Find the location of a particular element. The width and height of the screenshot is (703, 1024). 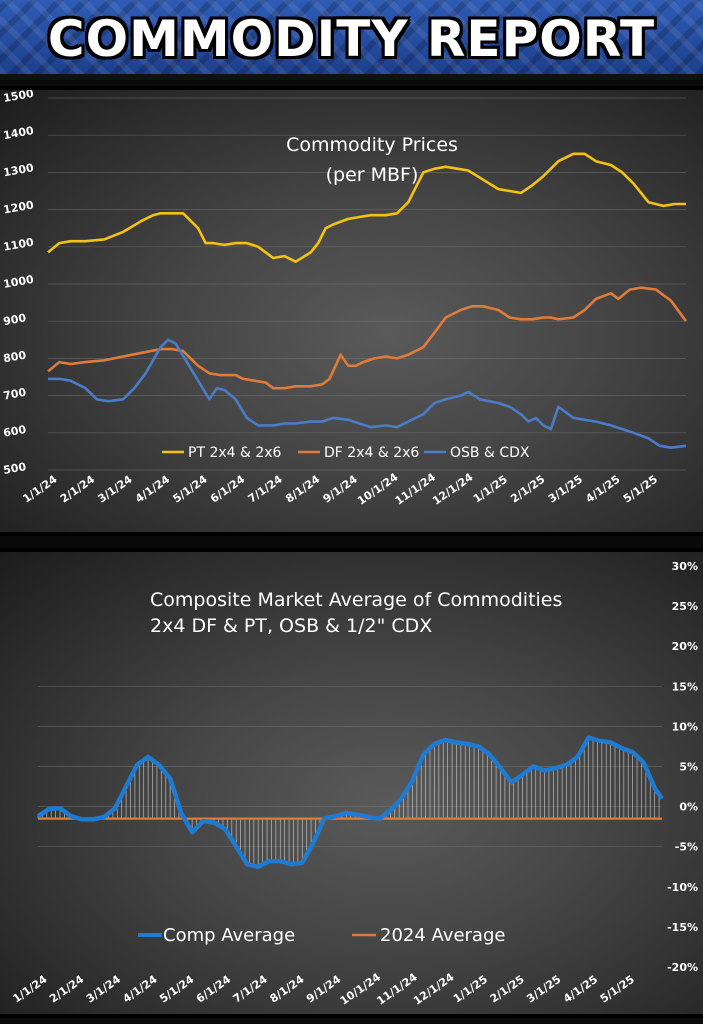

chart2-x-tick-label: 2/1/25 is located at coordinates (507, 989).